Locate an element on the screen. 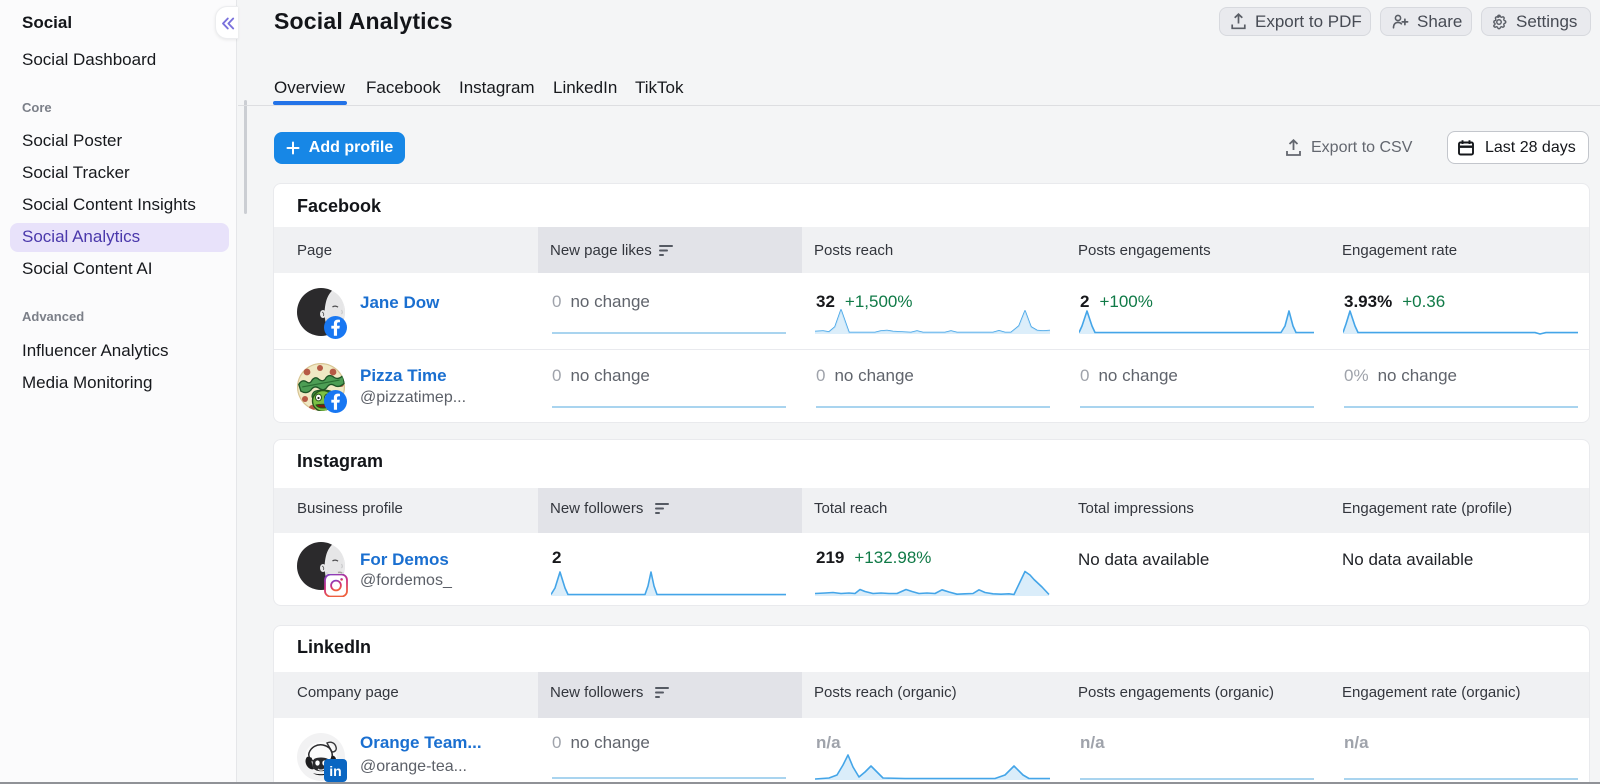 This screenshot has width=1600, height=784. svg-text: in is located at coordinates (335, 771).